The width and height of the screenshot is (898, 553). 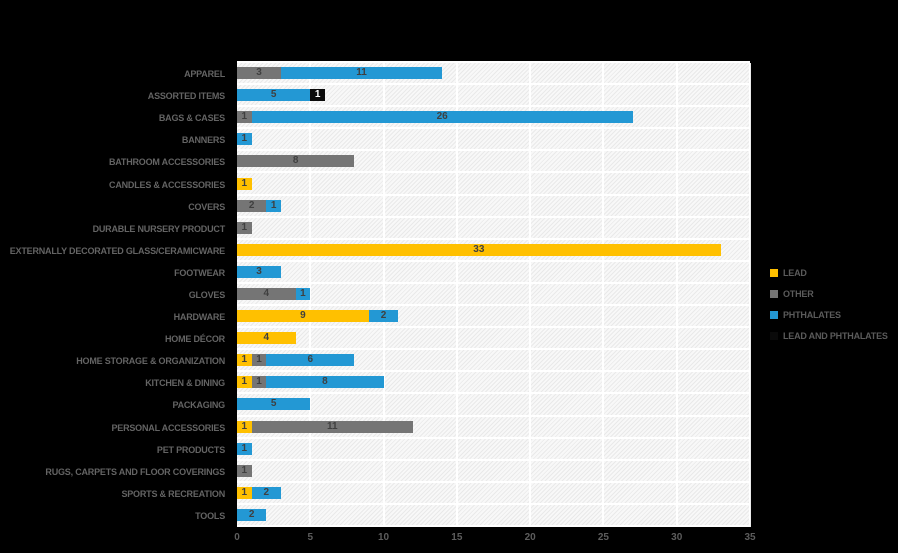 I want to click on x-tick-label: 15, so click(x=457, y=537).